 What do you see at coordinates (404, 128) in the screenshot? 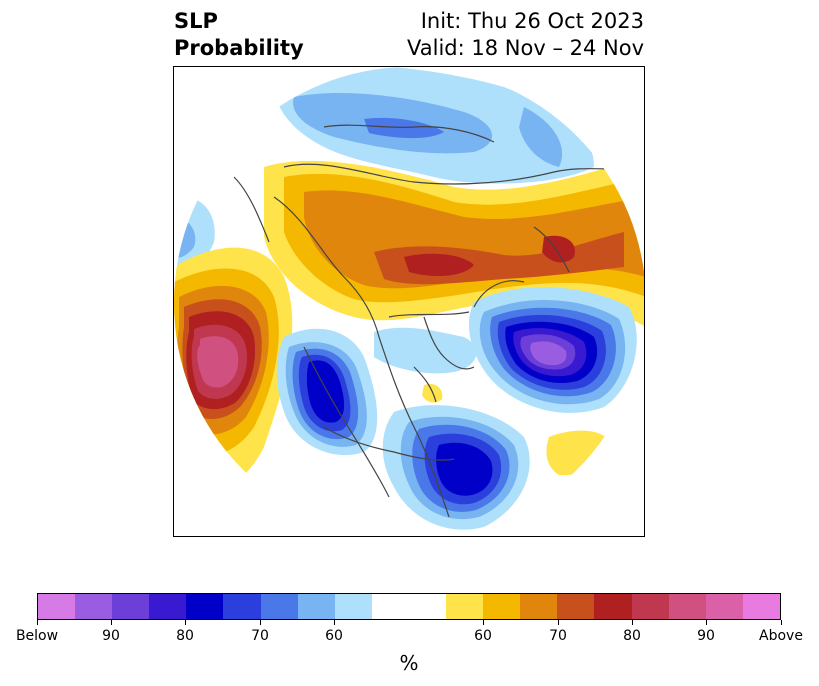
I see `arctic-below-core` at bounding box center [404, 128].